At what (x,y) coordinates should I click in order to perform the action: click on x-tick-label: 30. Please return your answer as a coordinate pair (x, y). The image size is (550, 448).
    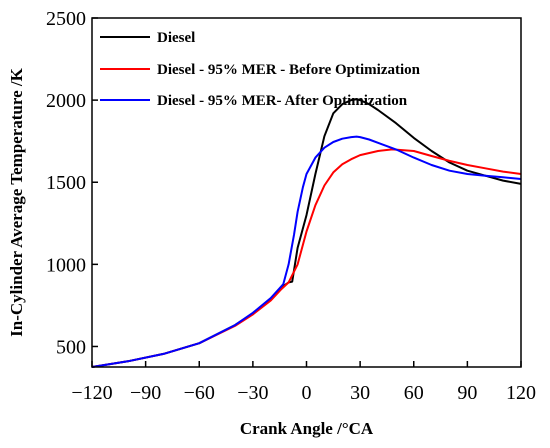
    Looking at the image, I should click on (360, 393).